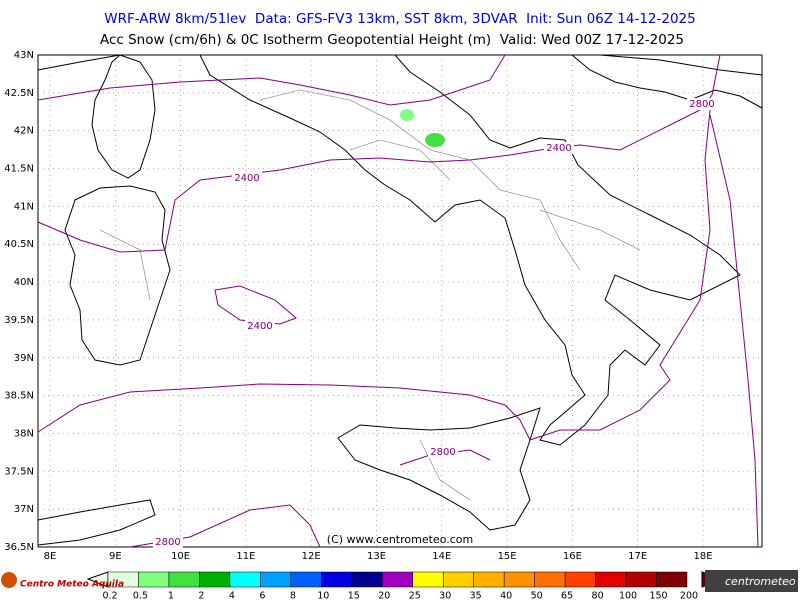  I want to click on copyright: (C) www.centrometeo.com, so click(400, 539).